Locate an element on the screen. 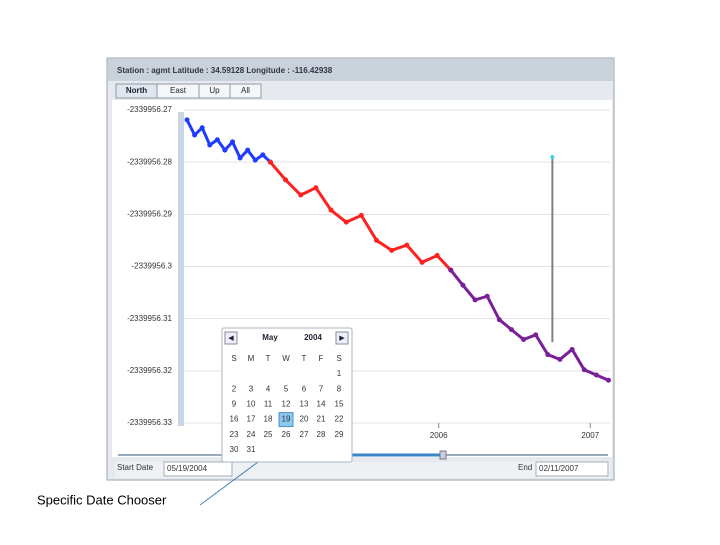 This screenshot has width=720, height=545. day: 27 is located at coordinates (304, 434).